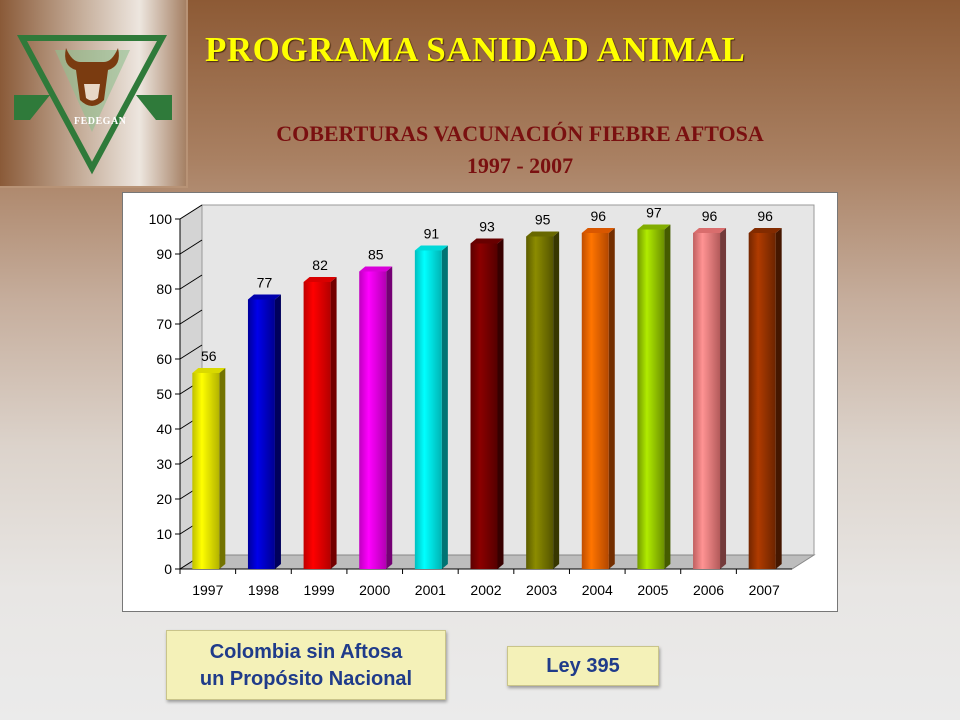 This screenshot has height=720, width=960. I want to click on y-tick-label: 90, so click(164, 254).